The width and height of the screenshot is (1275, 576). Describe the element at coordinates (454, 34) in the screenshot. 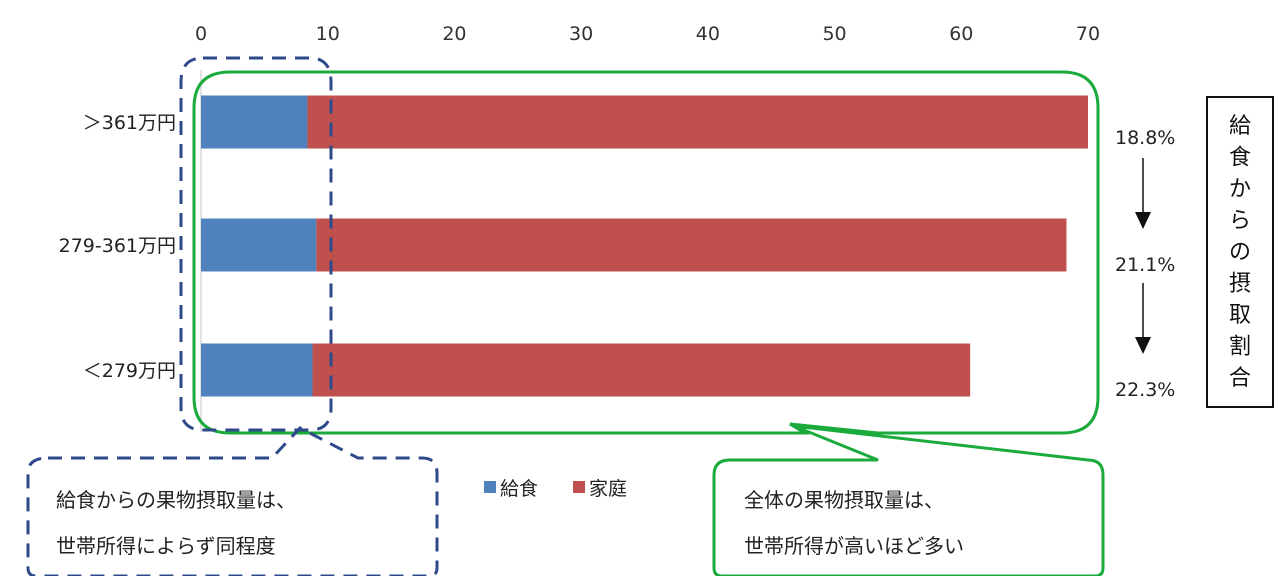

I see `x-tick-label: 20` at that location.